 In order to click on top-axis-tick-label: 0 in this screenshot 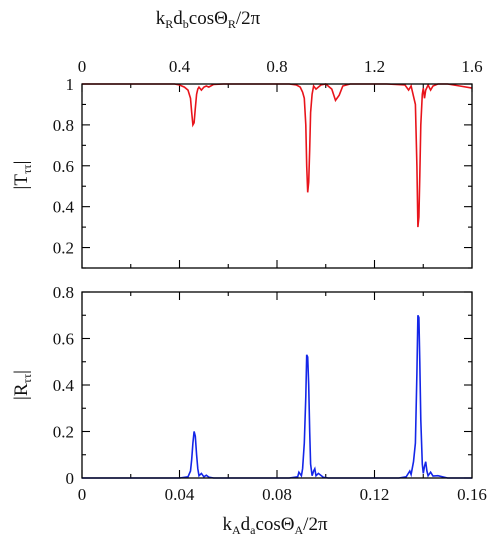, I will do `click(82, 66)`.